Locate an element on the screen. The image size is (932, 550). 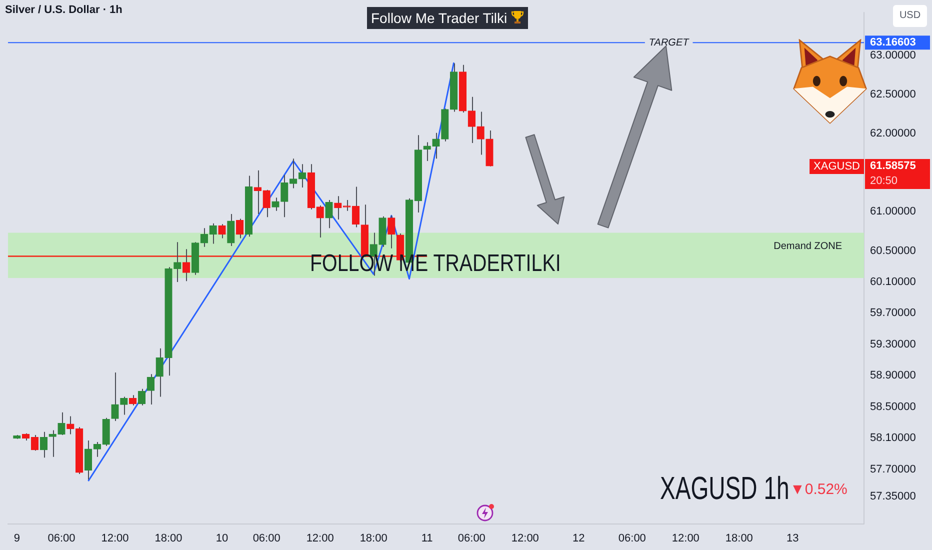
y-tick-label: 61.00000 is located at coordinates (893, 212).